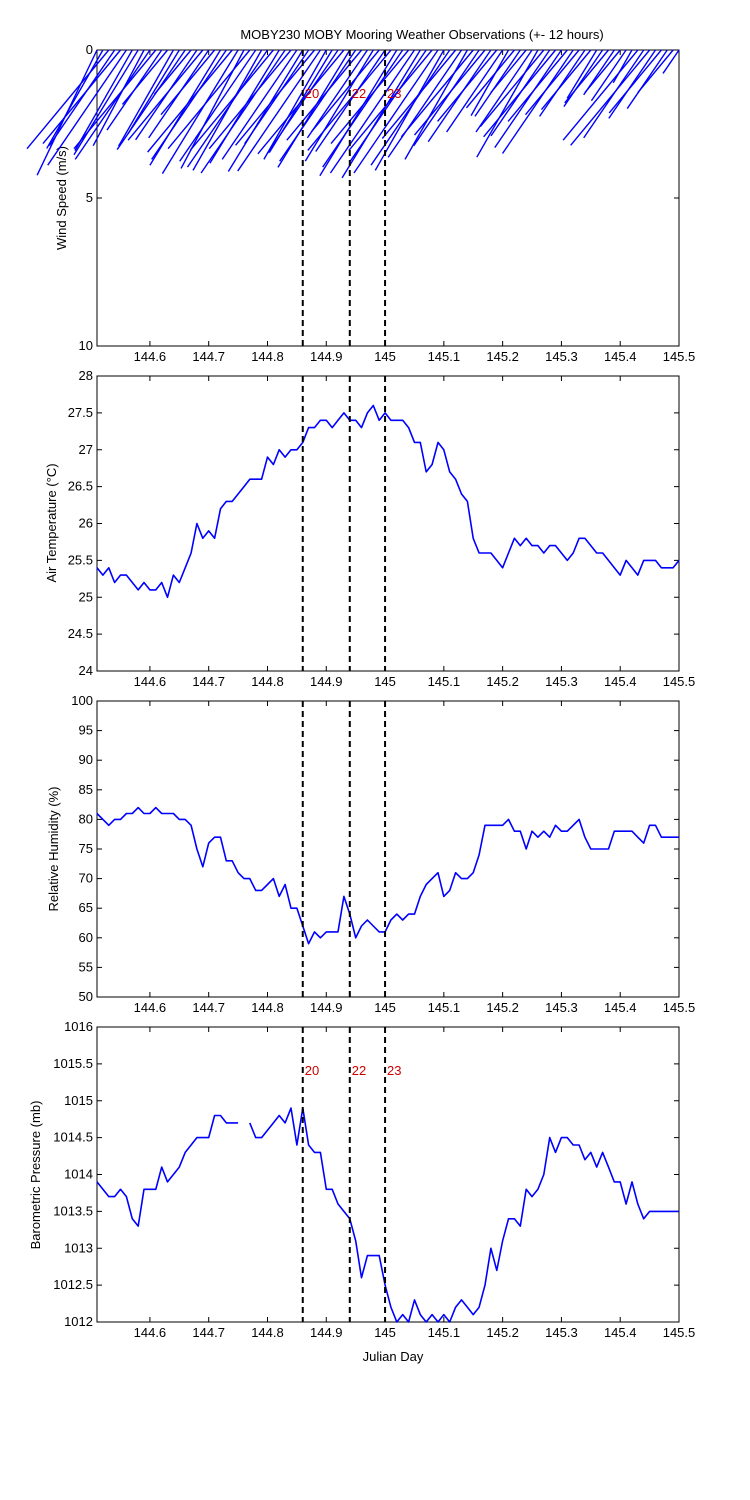 The width and height of the screenshot is (750, 1500). Describe the element at coordinates (679, 681) in the screenshot. I see `air-temperature-xtick-label: 145.5` at that location.